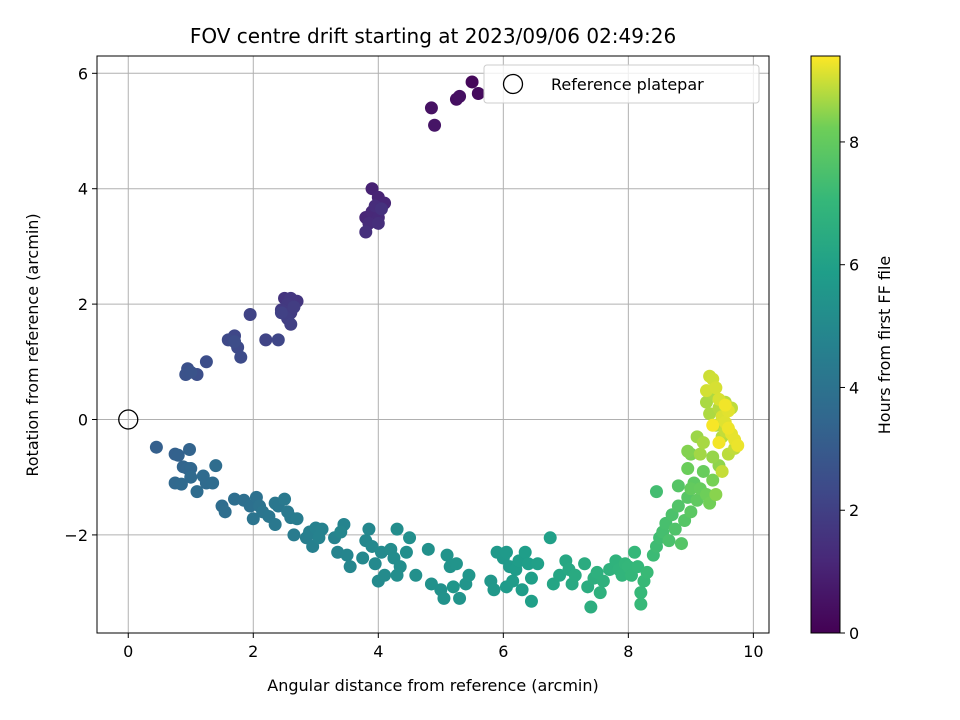 The image size is (960, 720). Describe the element at coordinates (753, 651) in the screenshot. I see `x-tick-label: 10` at that location.